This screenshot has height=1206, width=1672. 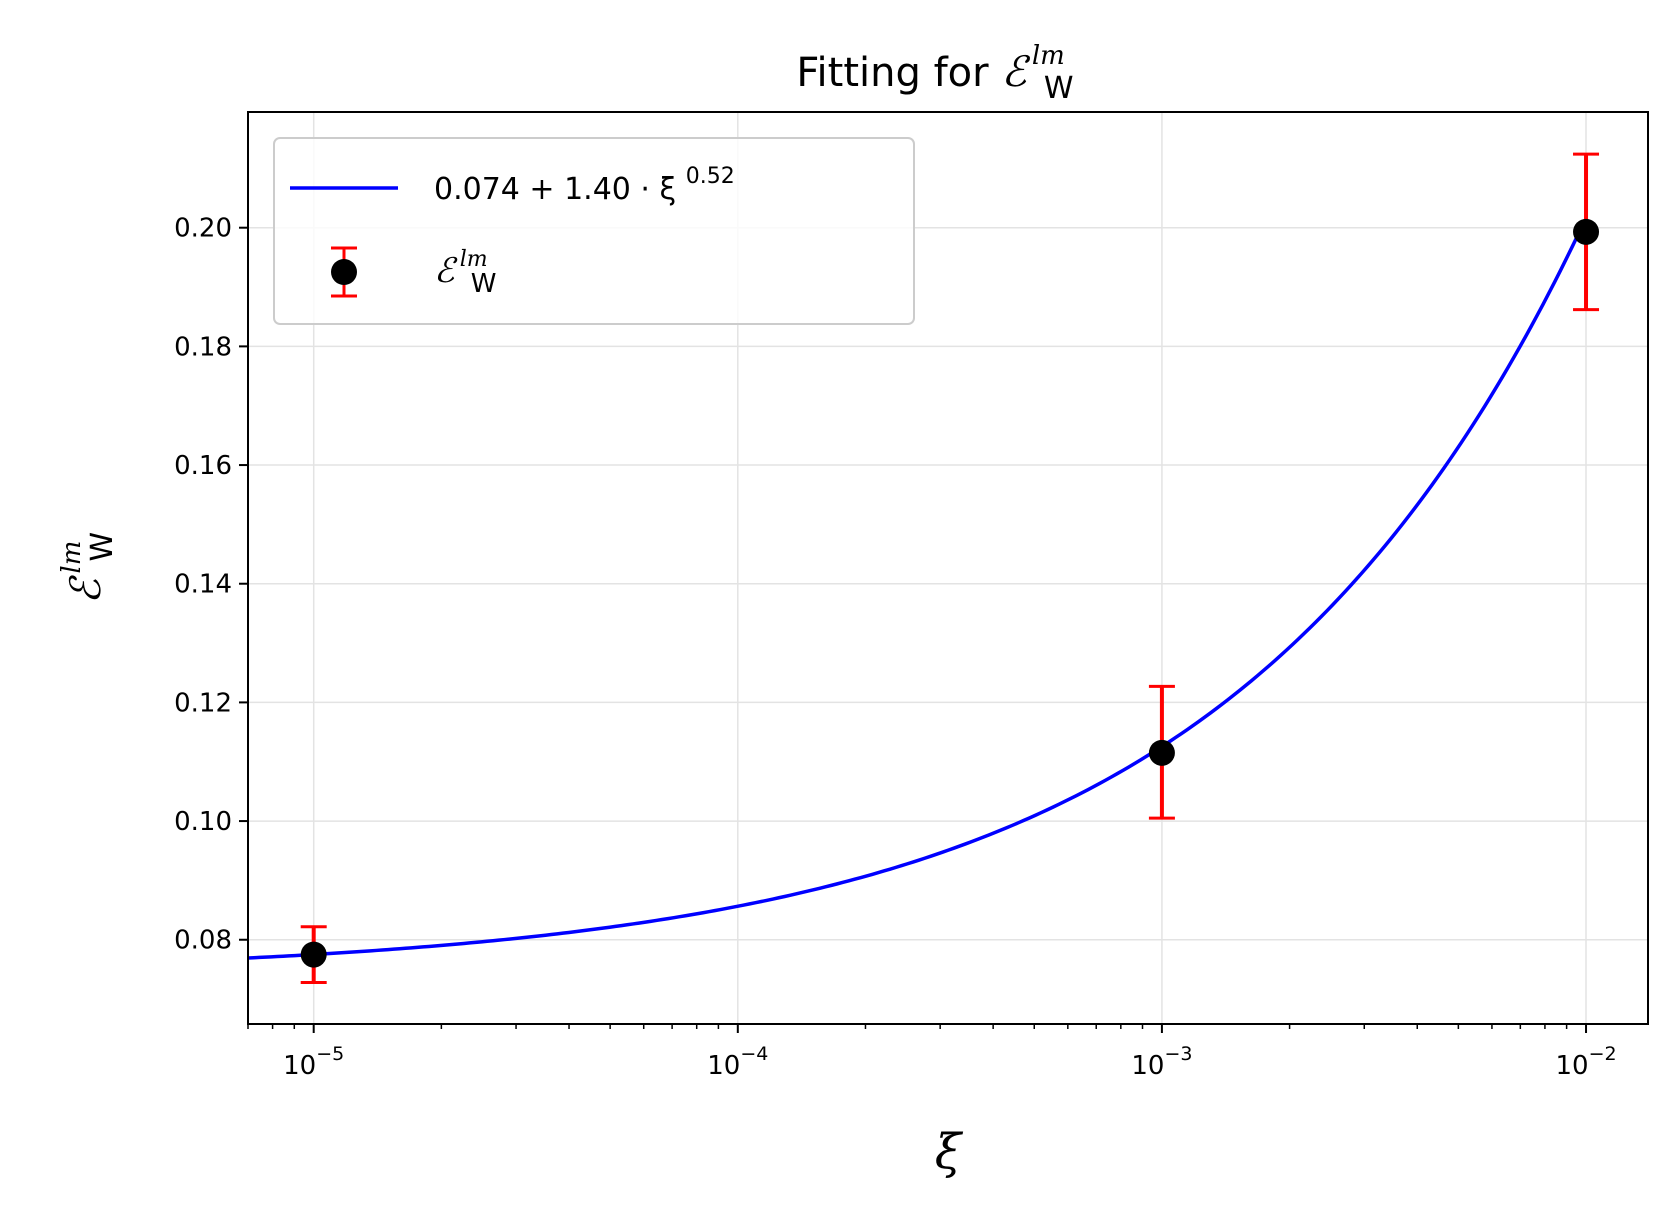 I want to click on y-axis-ticks: 0.08 0.10 0.12 0.14 0.16 0.18 0.20, so click(x=211, y=585).